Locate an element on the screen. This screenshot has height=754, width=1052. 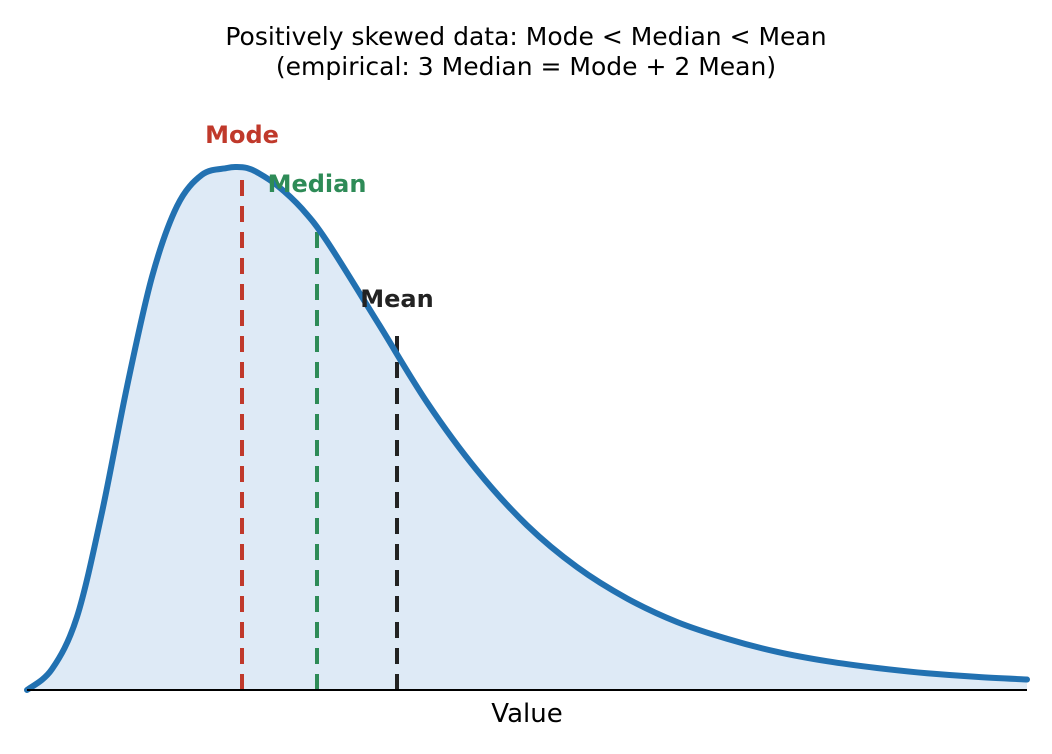
x-axis-label: Value is located at coordinates (526, 714).